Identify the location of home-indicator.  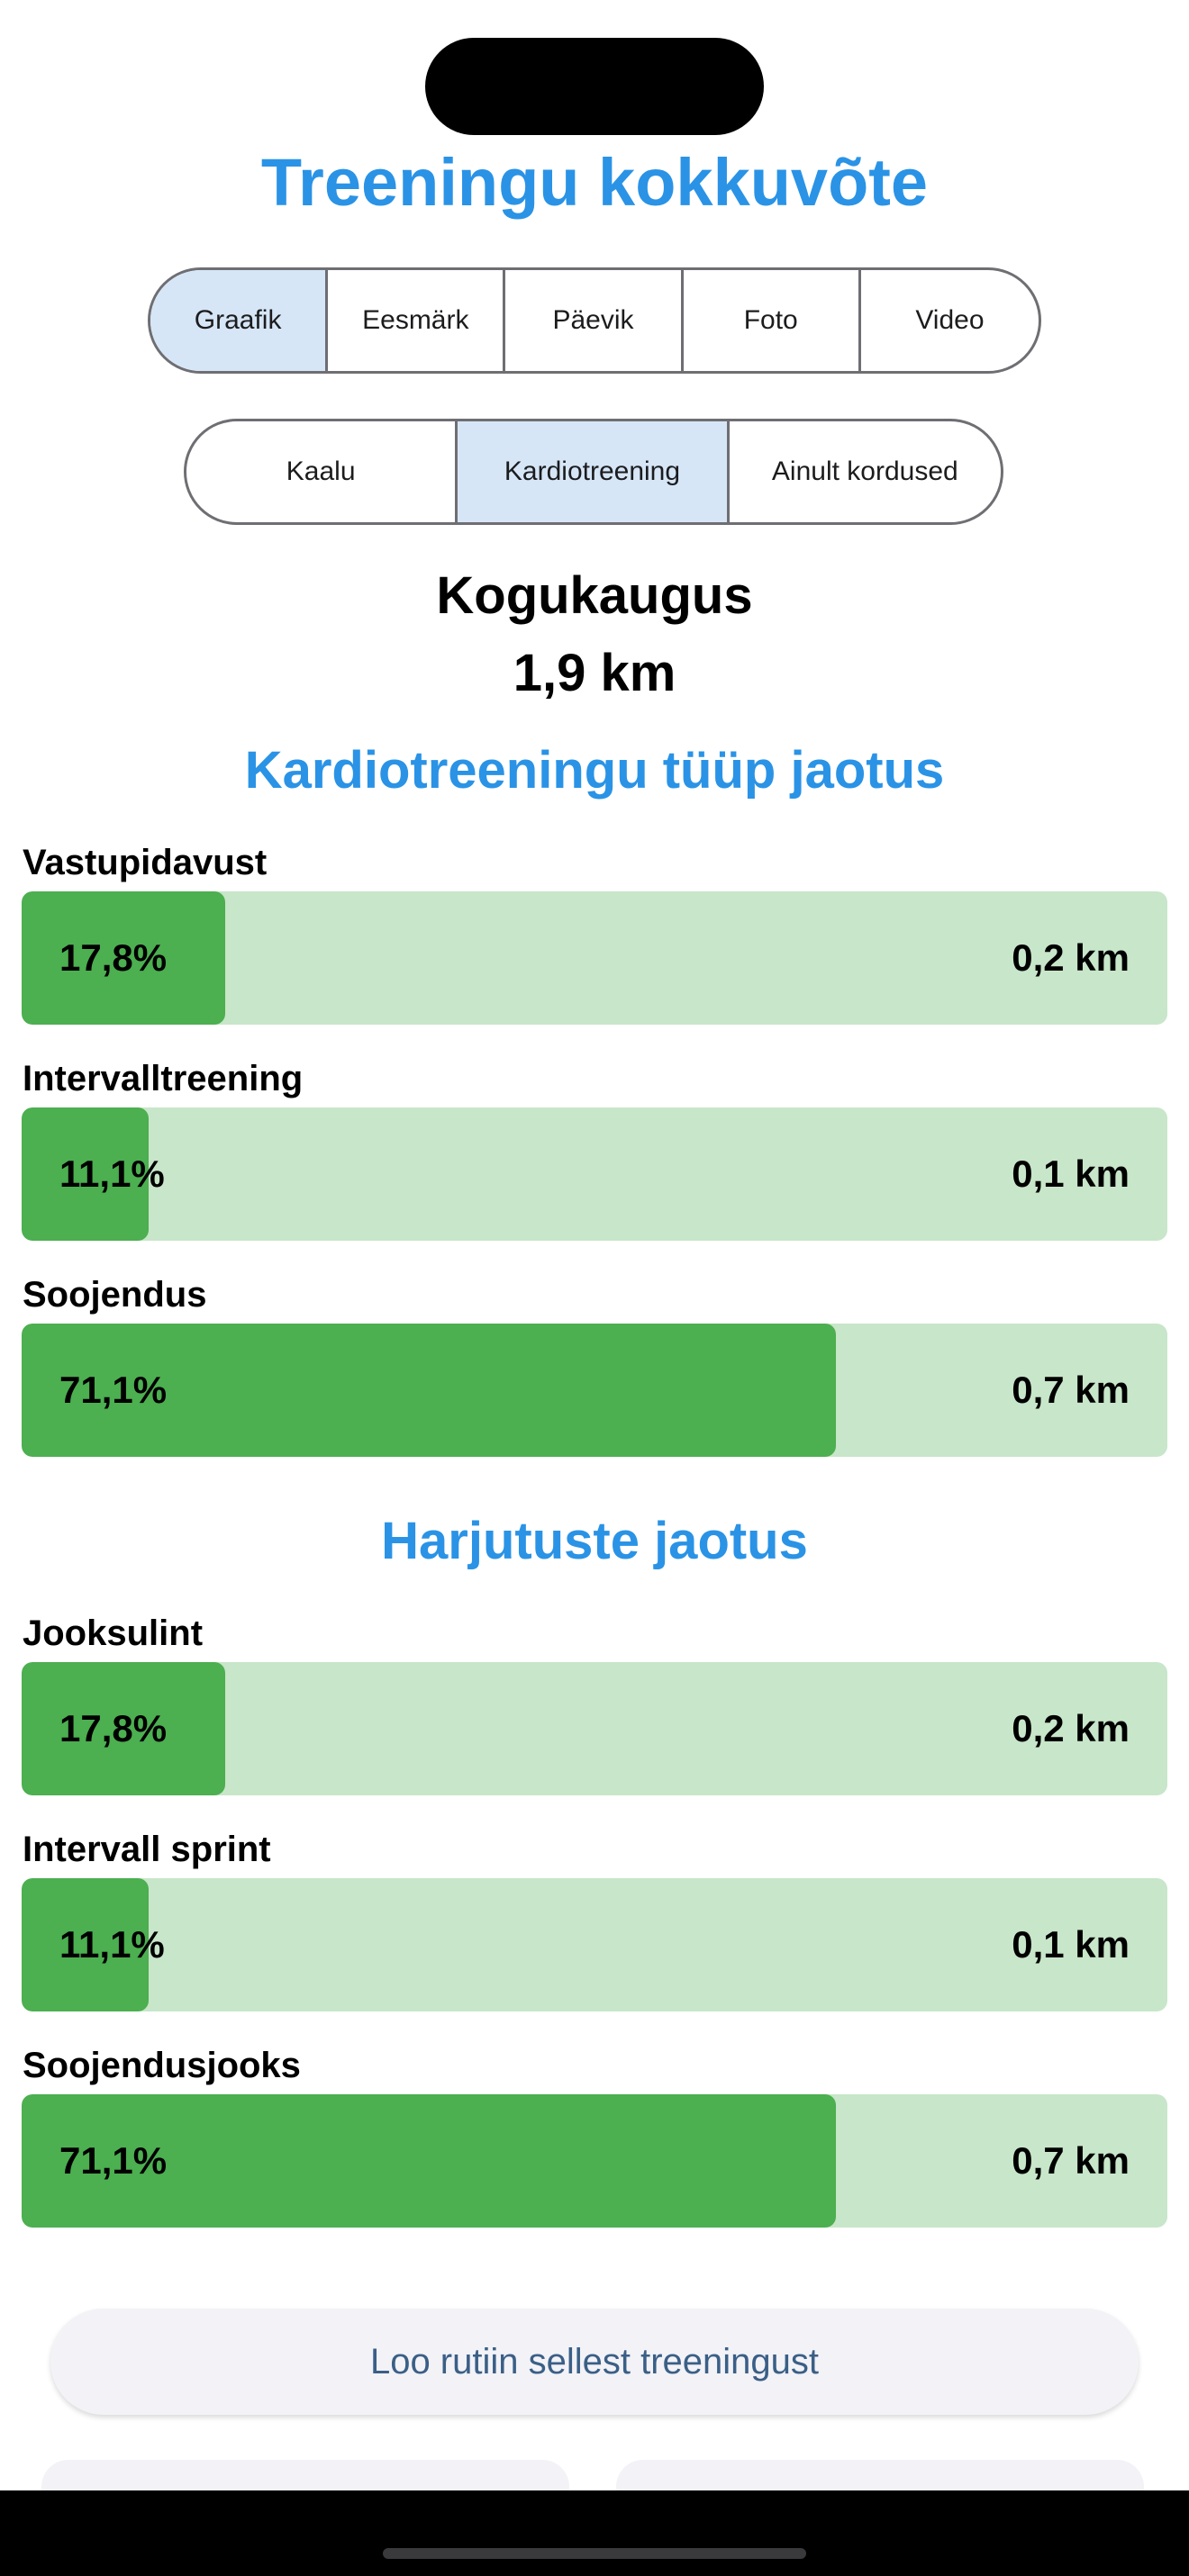
(594, 2553).